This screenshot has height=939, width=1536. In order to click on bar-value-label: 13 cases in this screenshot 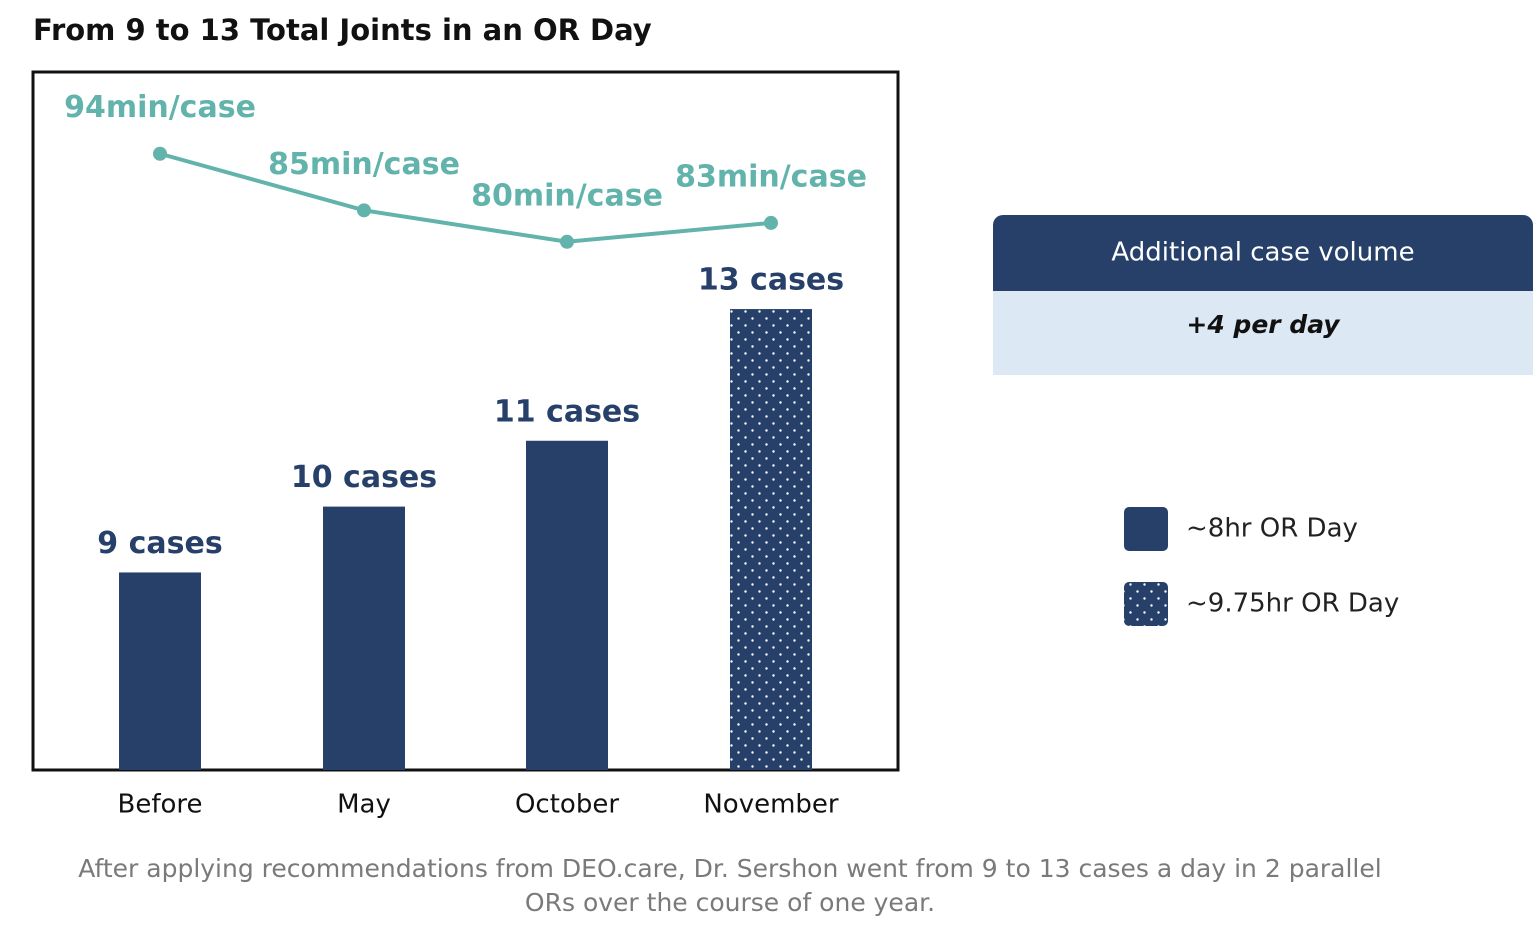, I will do `click(771, 280)`.